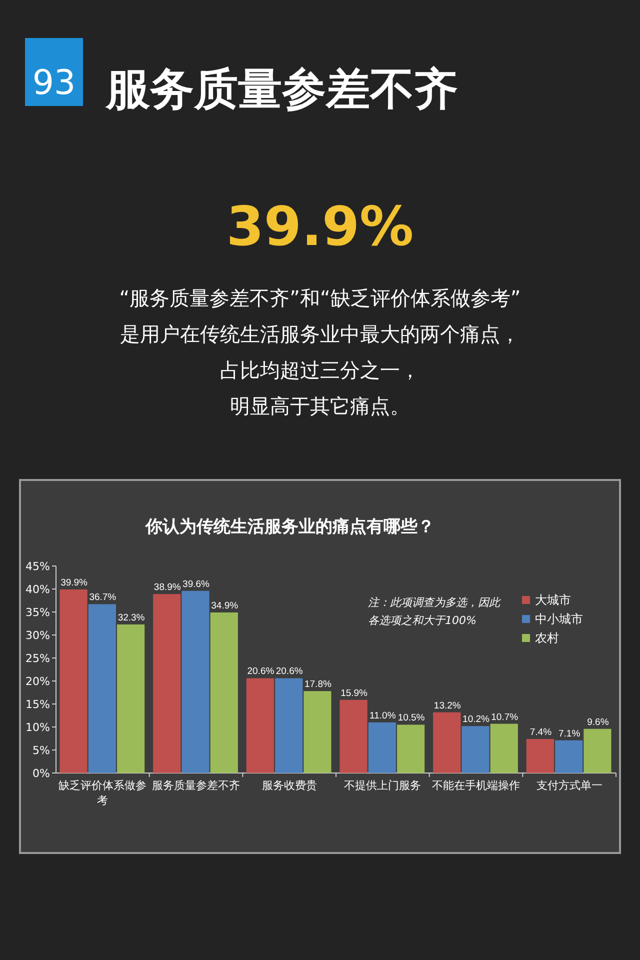  I want to click on data-label: 36.7%, so click(103, 598).